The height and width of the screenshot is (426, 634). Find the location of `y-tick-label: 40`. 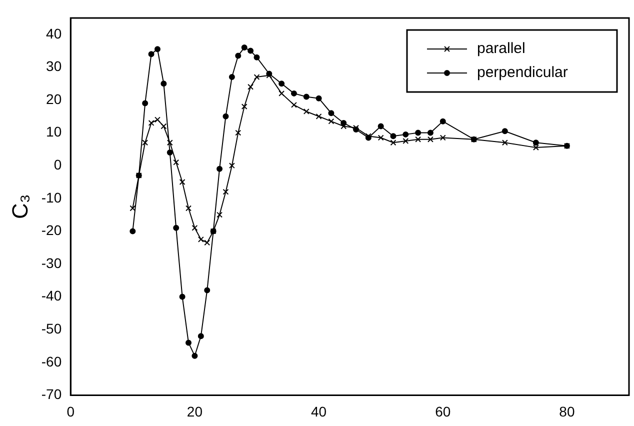

y-tick-label: 40 is located at coordinates (54, 33).